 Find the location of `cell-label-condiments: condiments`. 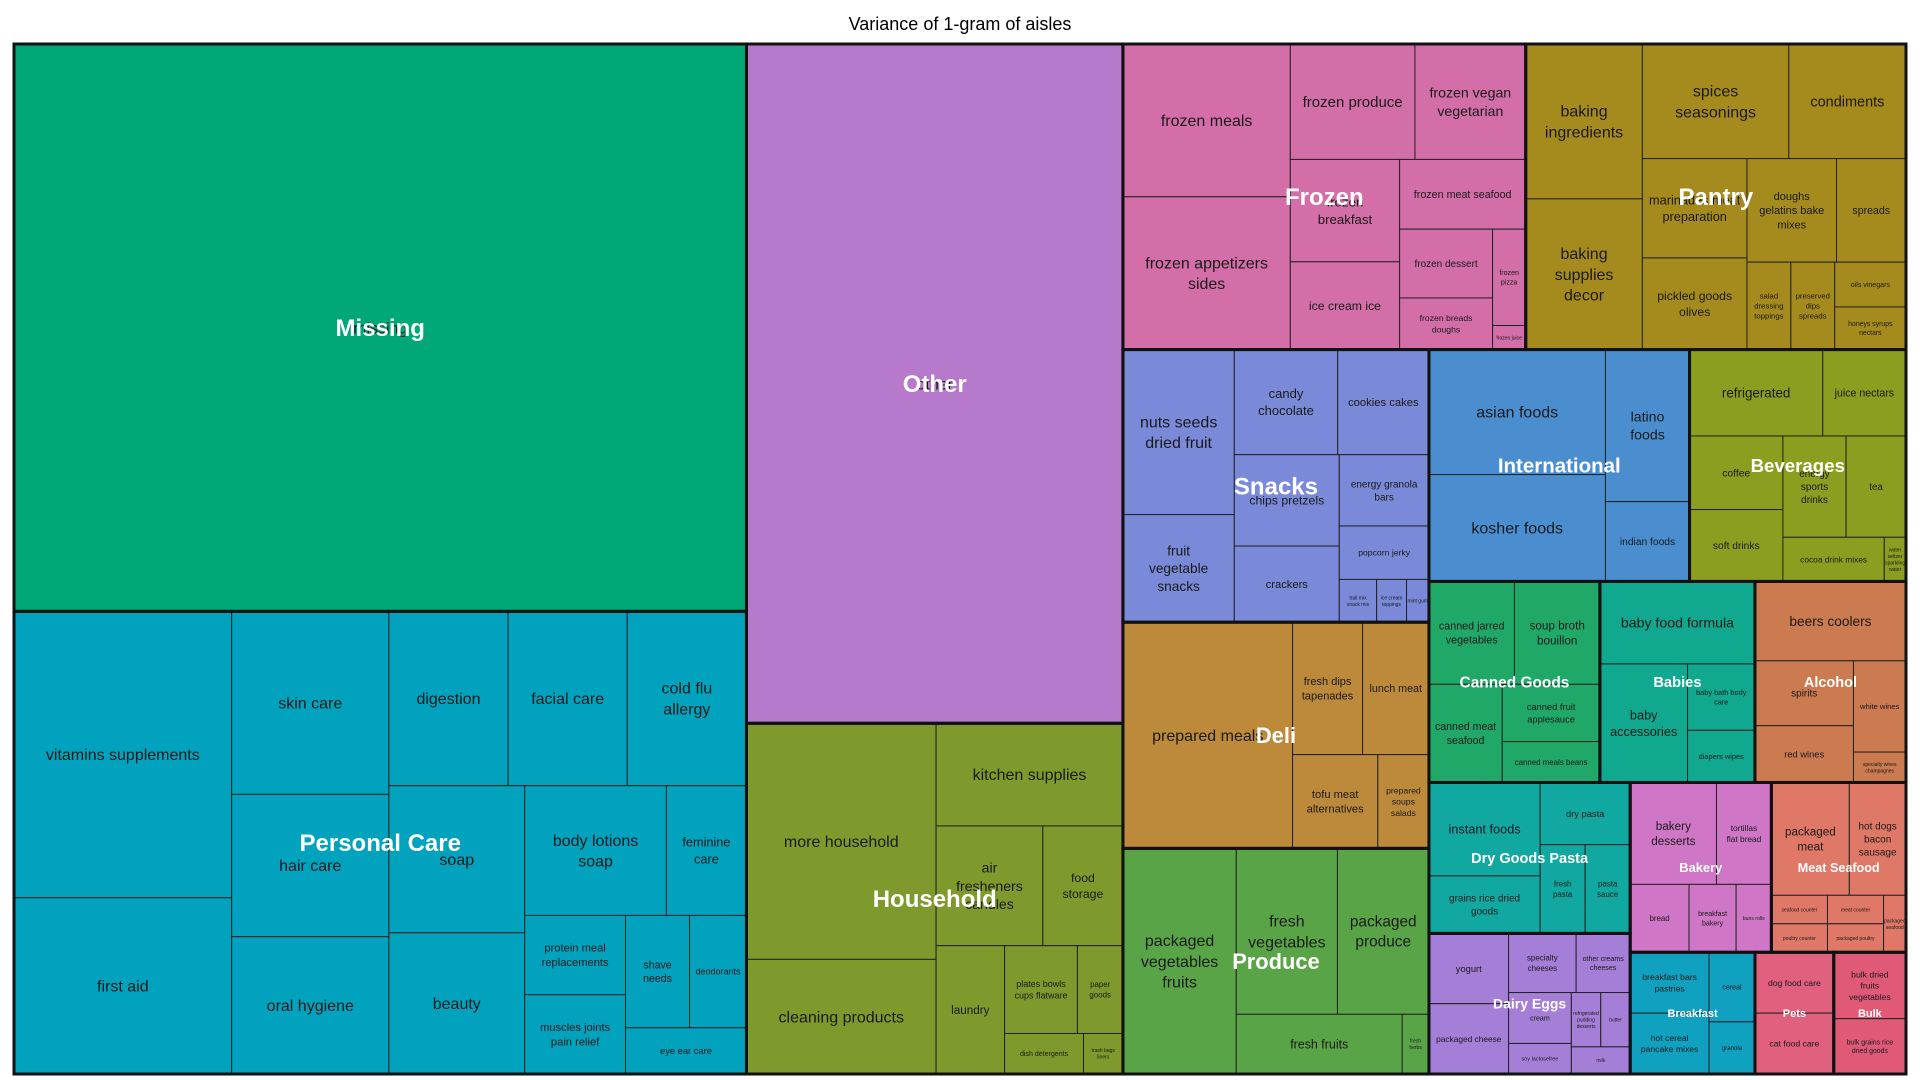

cell-label-condiments: condiments is located at coordinates (1847, 102).